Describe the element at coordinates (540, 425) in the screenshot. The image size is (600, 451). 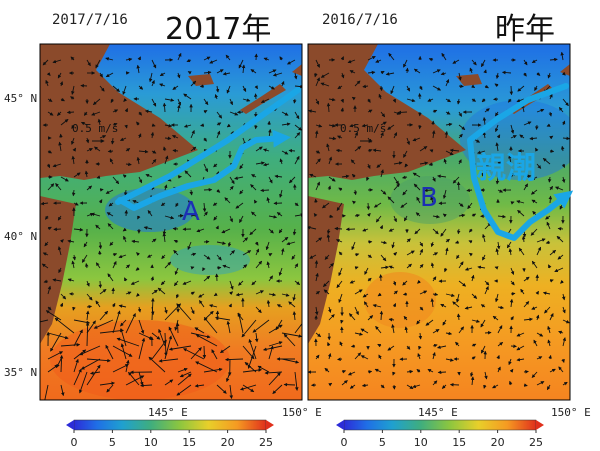
I see `right-colorbar-max-cap` at that location.